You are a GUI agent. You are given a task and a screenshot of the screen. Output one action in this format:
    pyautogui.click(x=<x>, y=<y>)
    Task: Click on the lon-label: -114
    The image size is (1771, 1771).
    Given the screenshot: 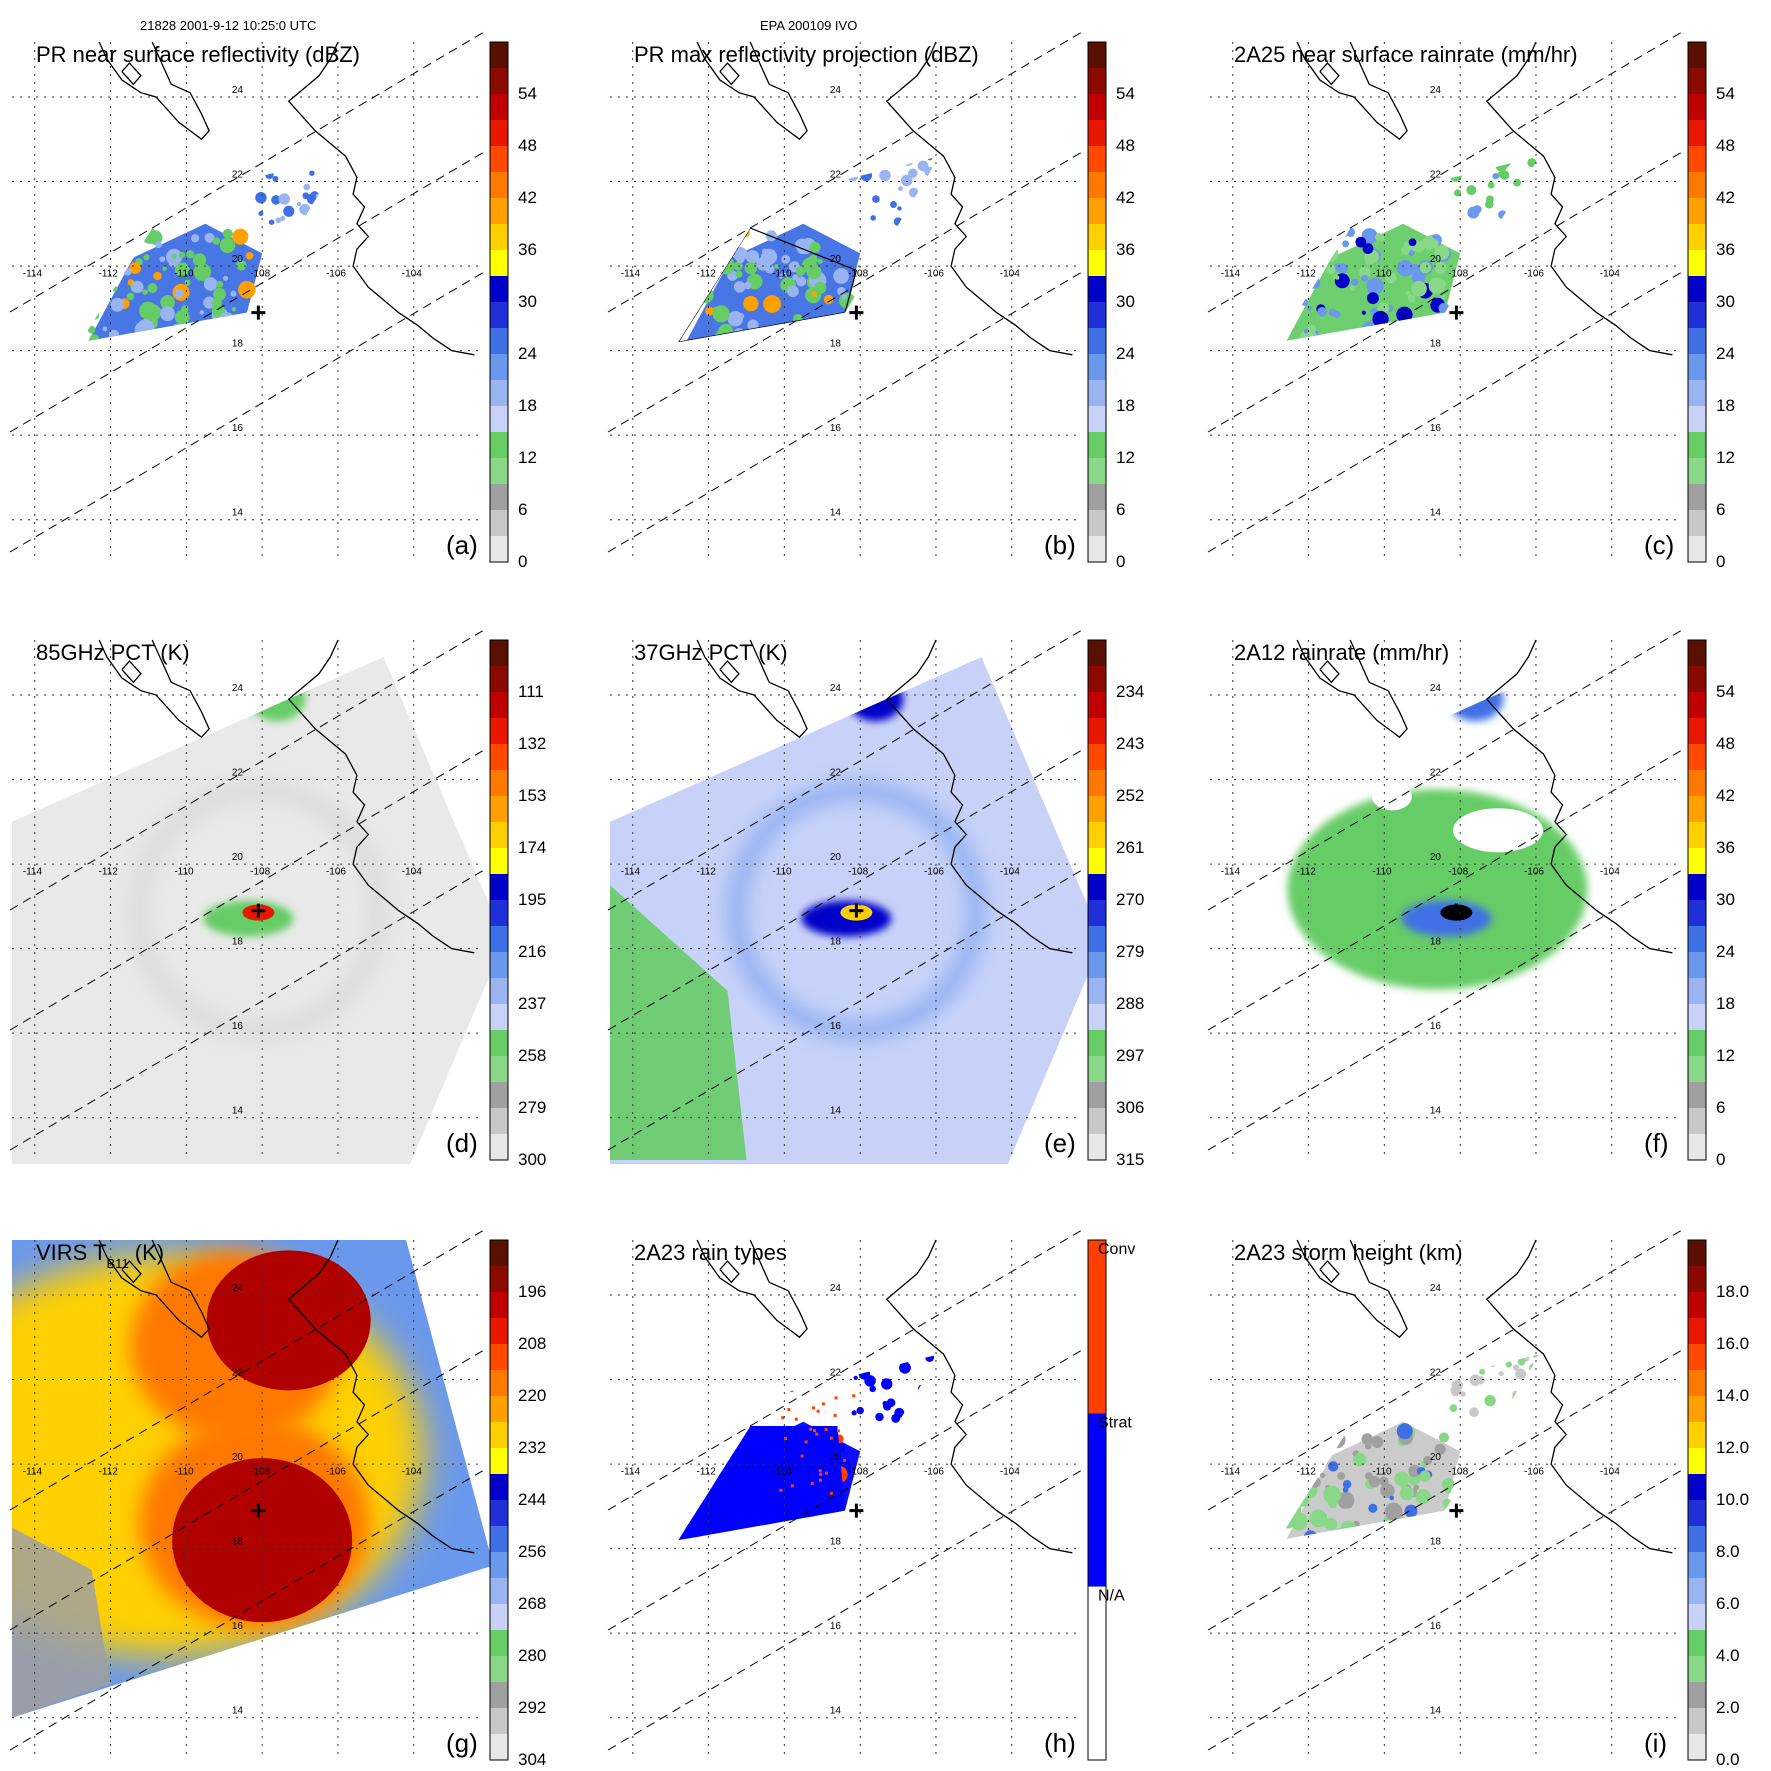 What is the action you would take?
    pyautogui.click(x=631, y=274)
    